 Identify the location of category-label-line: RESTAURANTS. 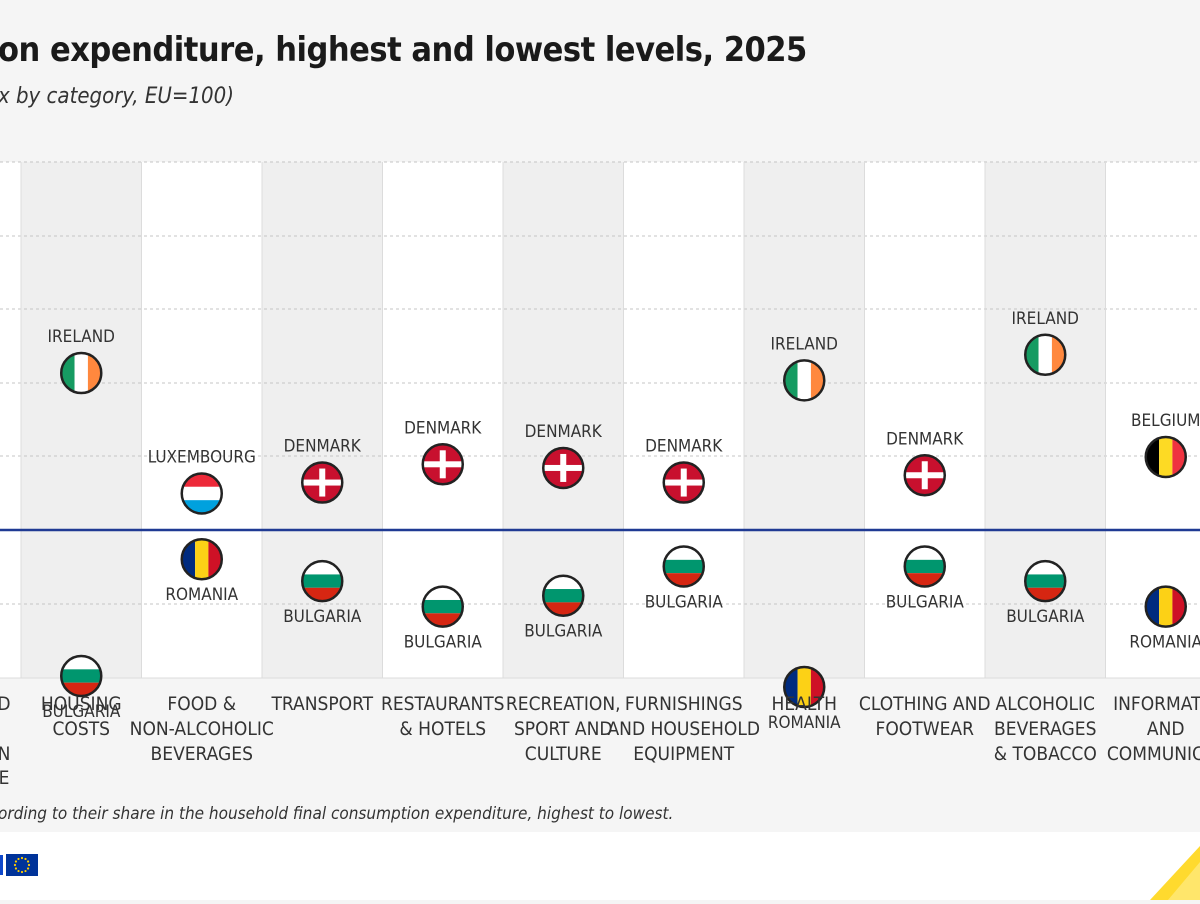
(443, 704).